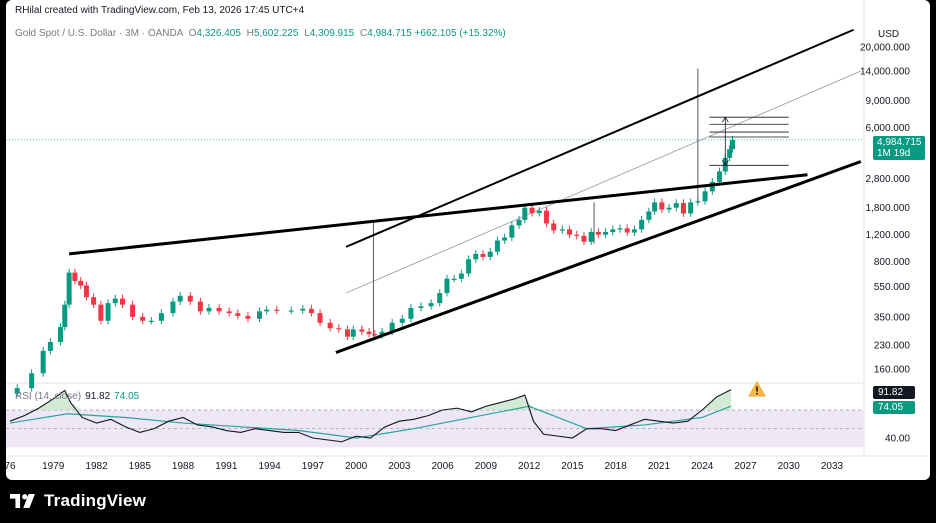  What do you see at coordinates (885, 72) in the screenshot?
I see `price-axis-label: 14,000.000` at bounding box center [885, 72].